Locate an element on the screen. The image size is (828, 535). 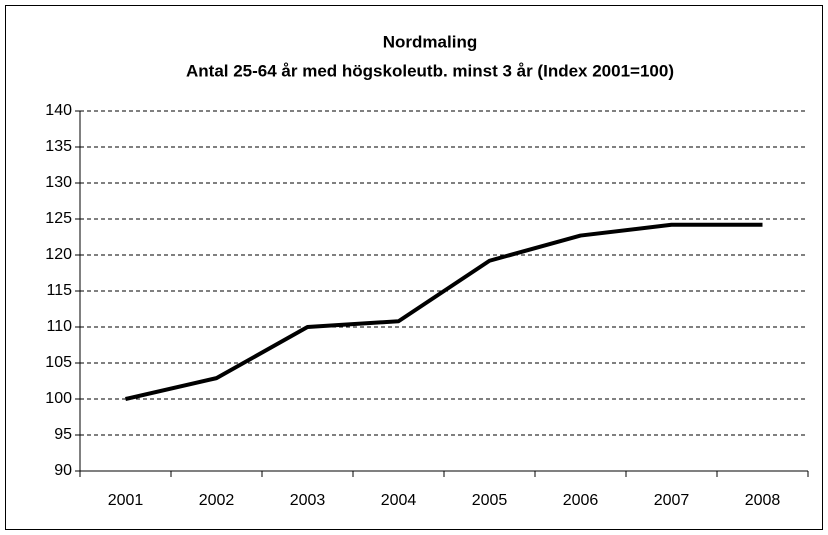
x-tick-label: 2002 is located at coordinates (217, 500).